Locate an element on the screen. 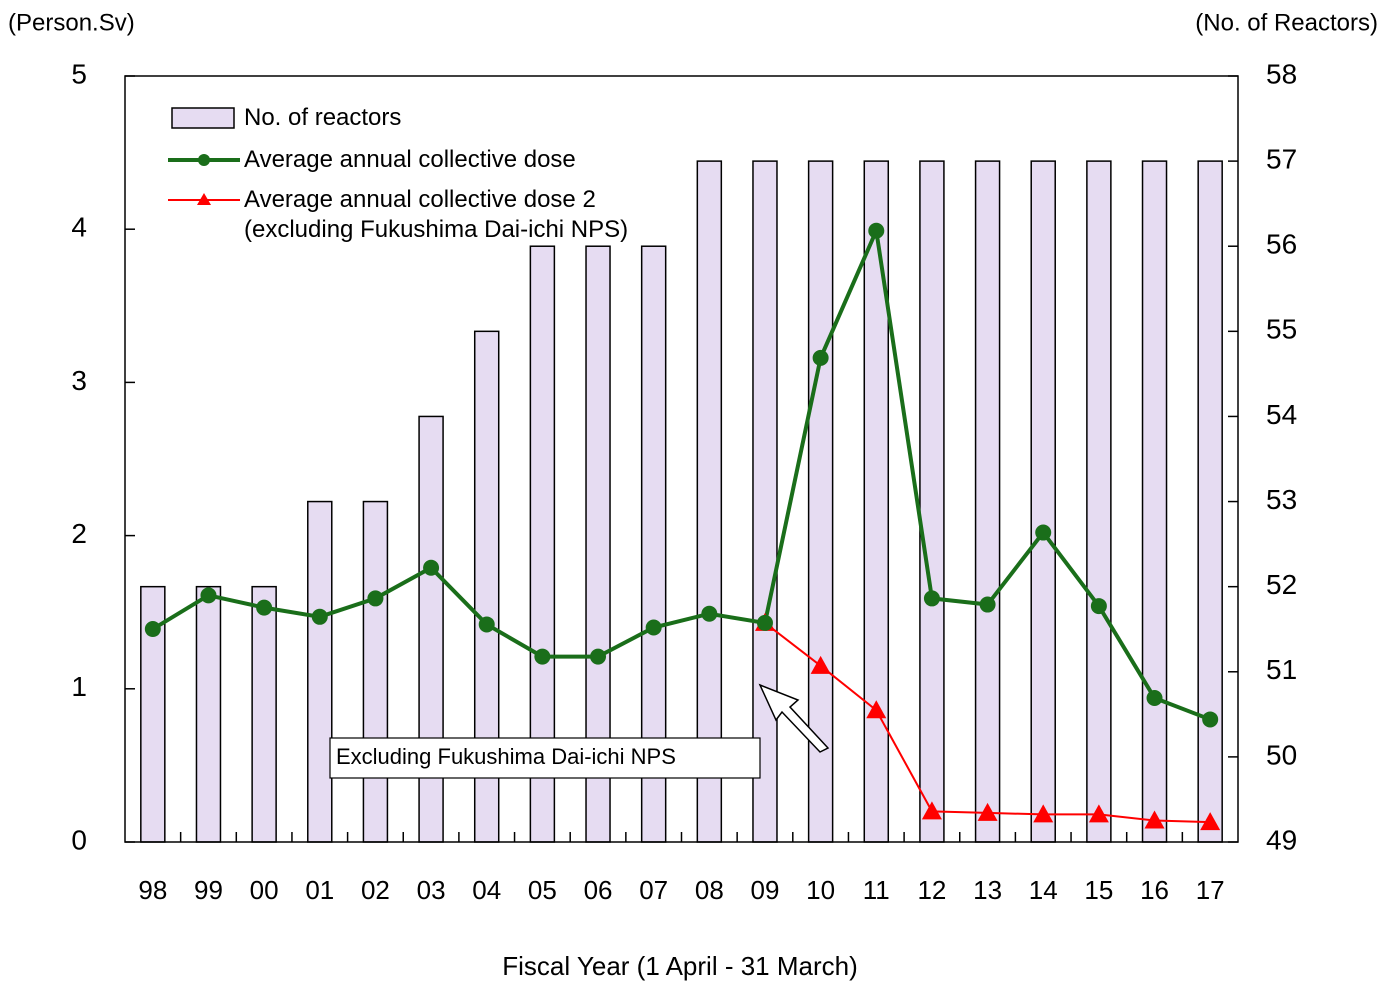  x-tick-label: 16 is located at coordinates (1154, 890).